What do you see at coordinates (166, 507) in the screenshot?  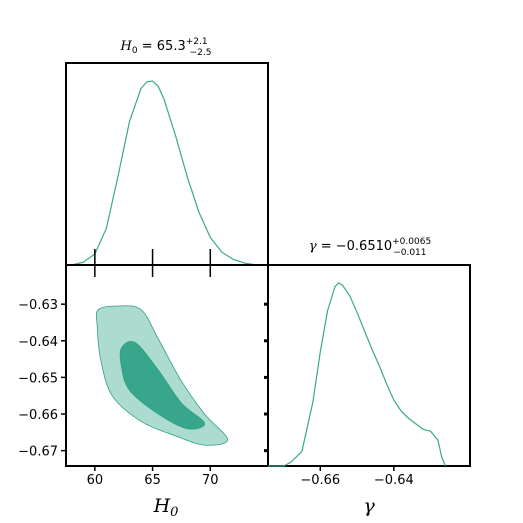 I see `h0-axis-label: H0` at bounding box center [166, 507].